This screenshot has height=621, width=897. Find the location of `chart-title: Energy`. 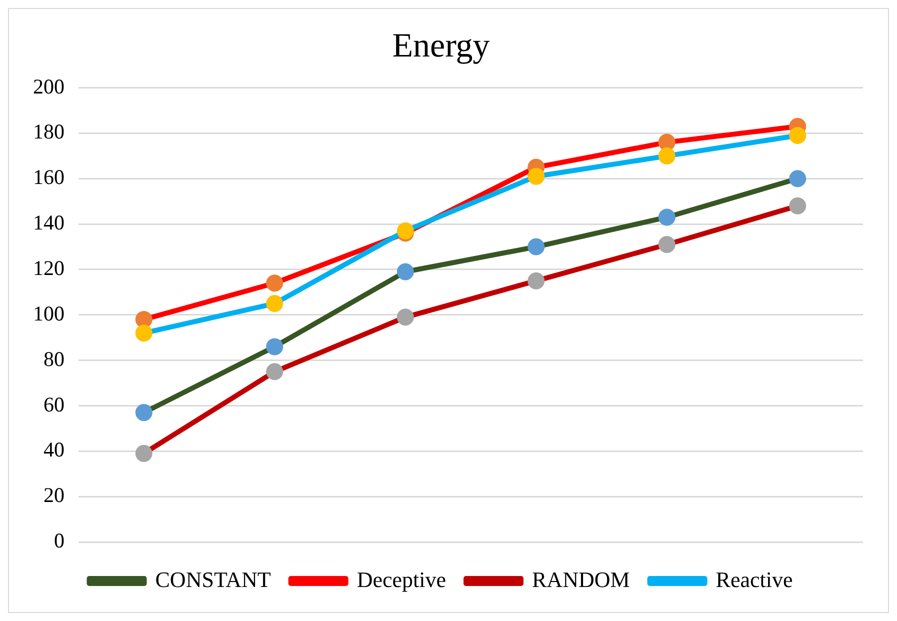

chart-title: Energy is located at coordinates (441, 45).